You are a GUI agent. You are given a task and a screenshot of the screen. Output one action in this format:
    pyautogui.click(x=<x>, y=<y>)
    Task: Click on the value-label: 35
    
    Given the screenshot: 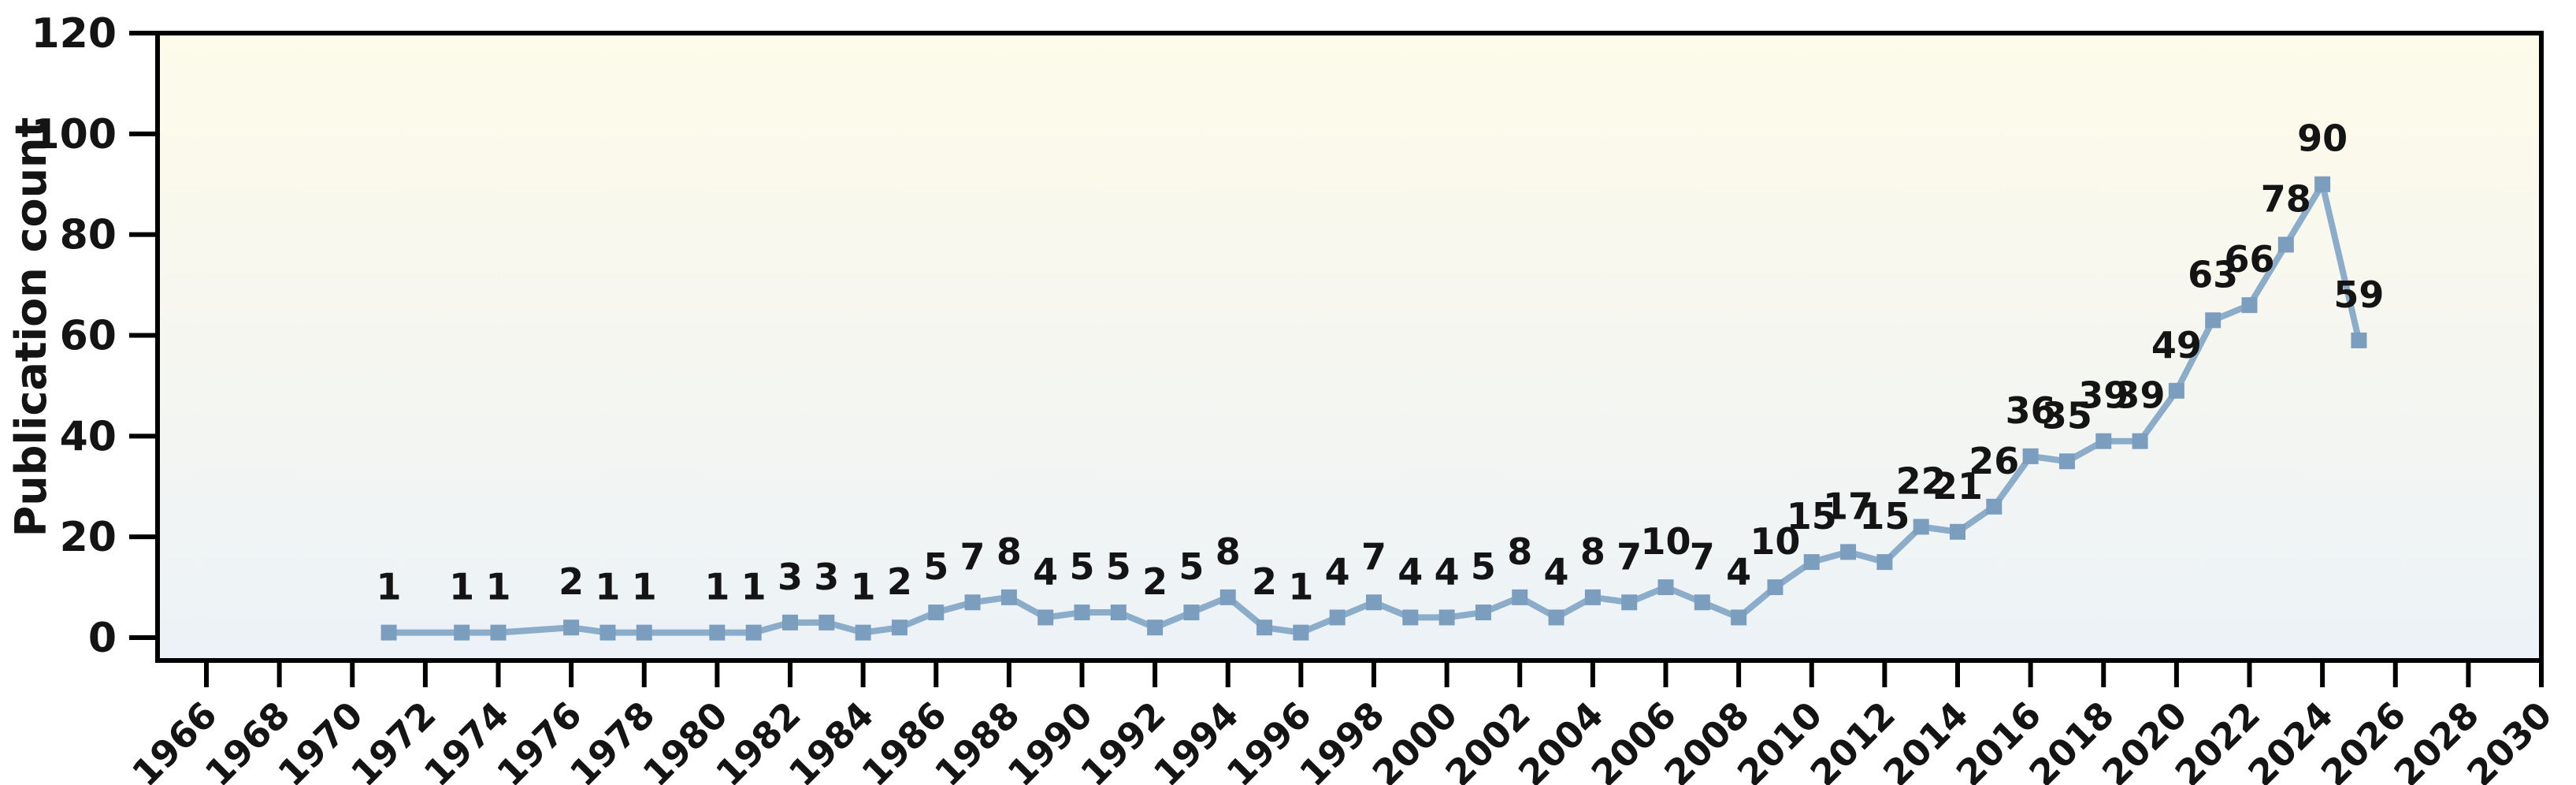 What is the action you would take?
    pyautogui.click(x=2067, y=415)
    